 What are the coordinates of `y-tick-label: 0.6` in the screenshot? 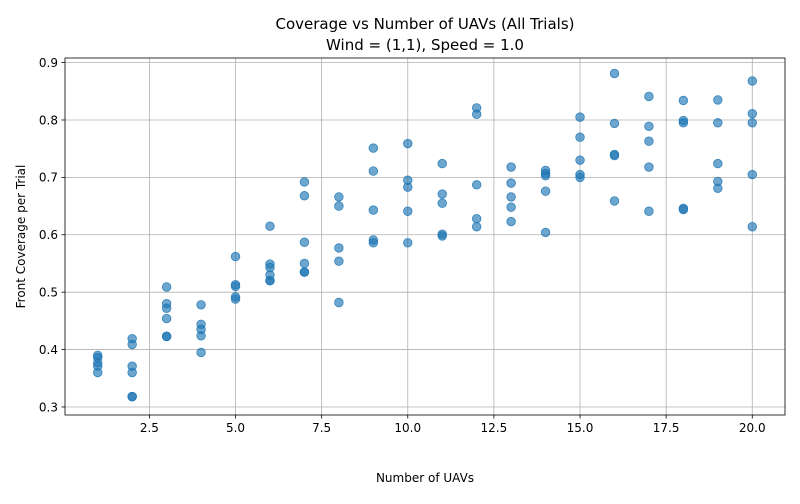 It's located at (48, 235).